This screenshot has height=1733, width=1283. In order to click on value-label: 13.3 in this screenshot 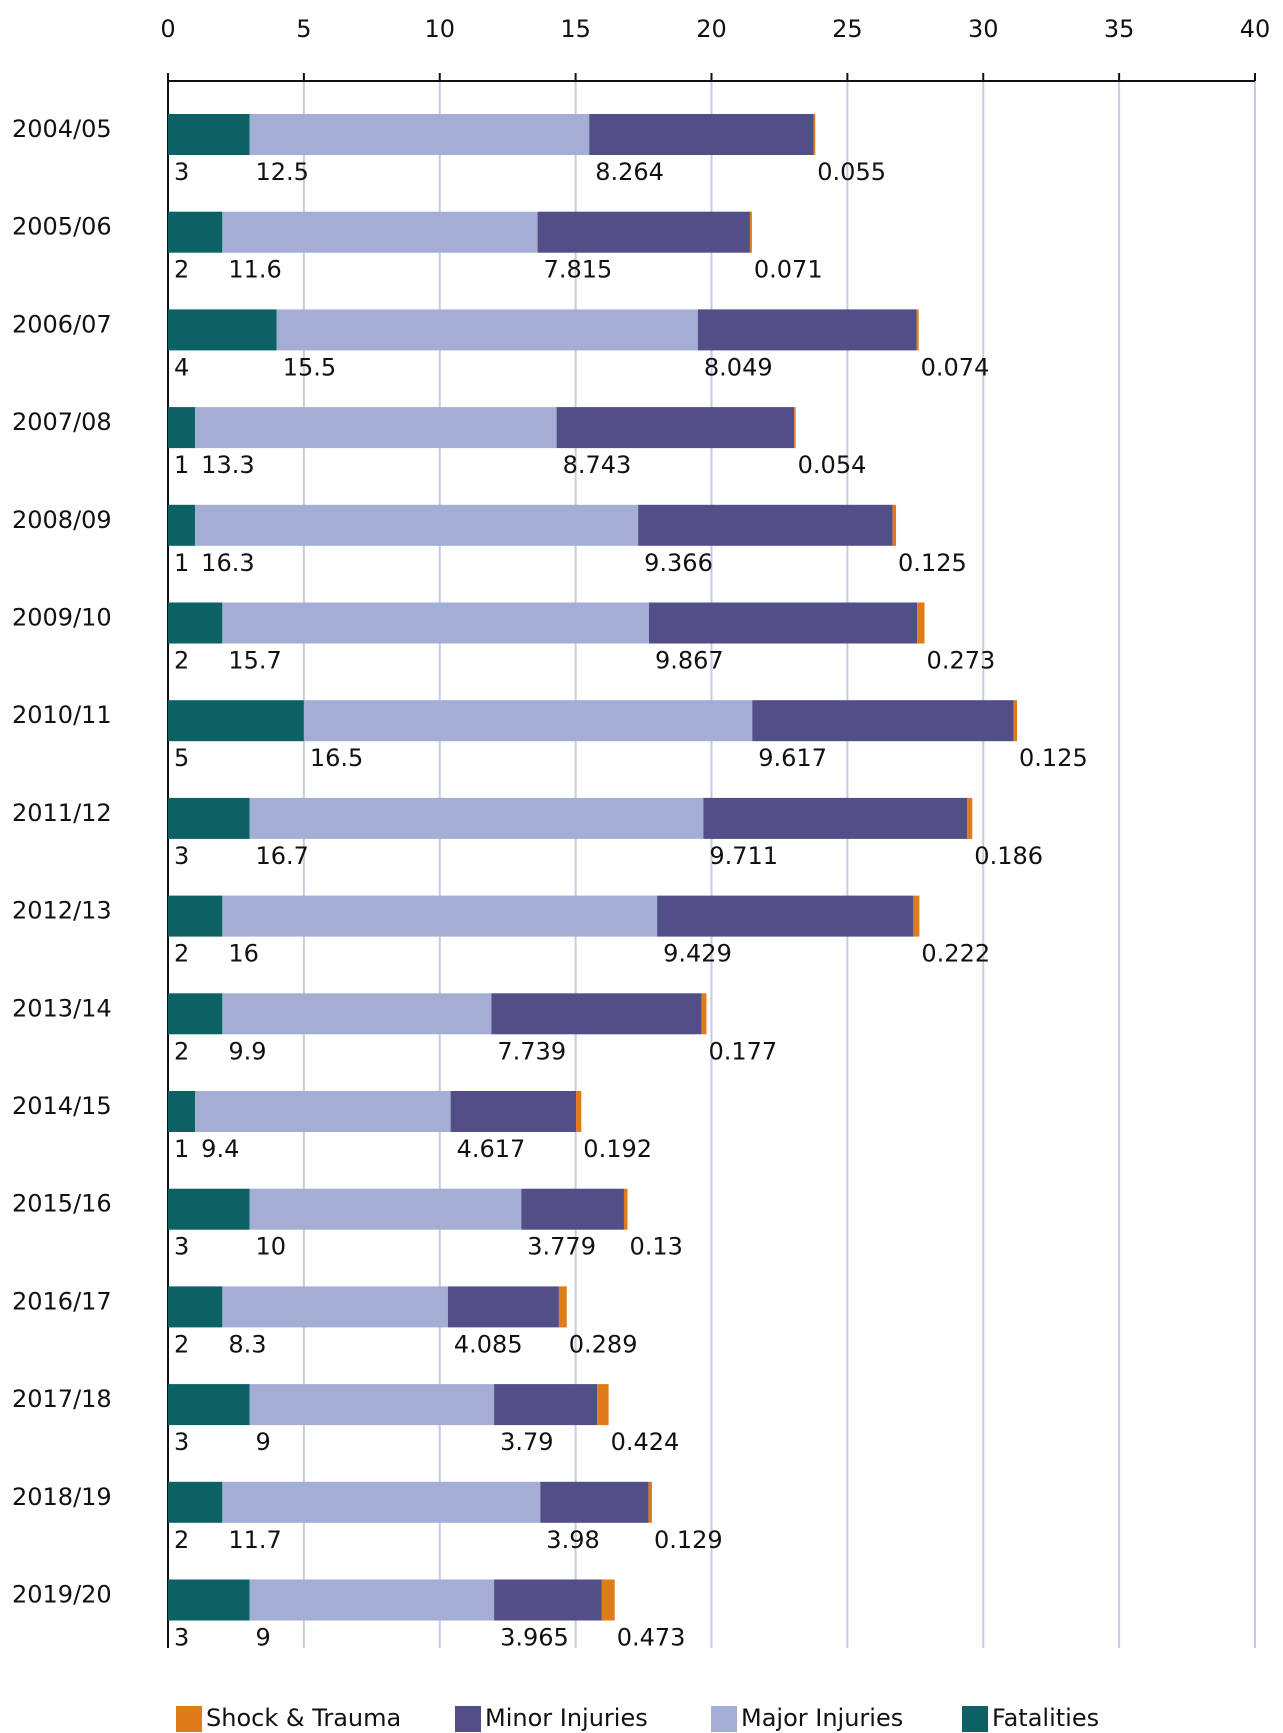, I will do `click(227, 465)`.